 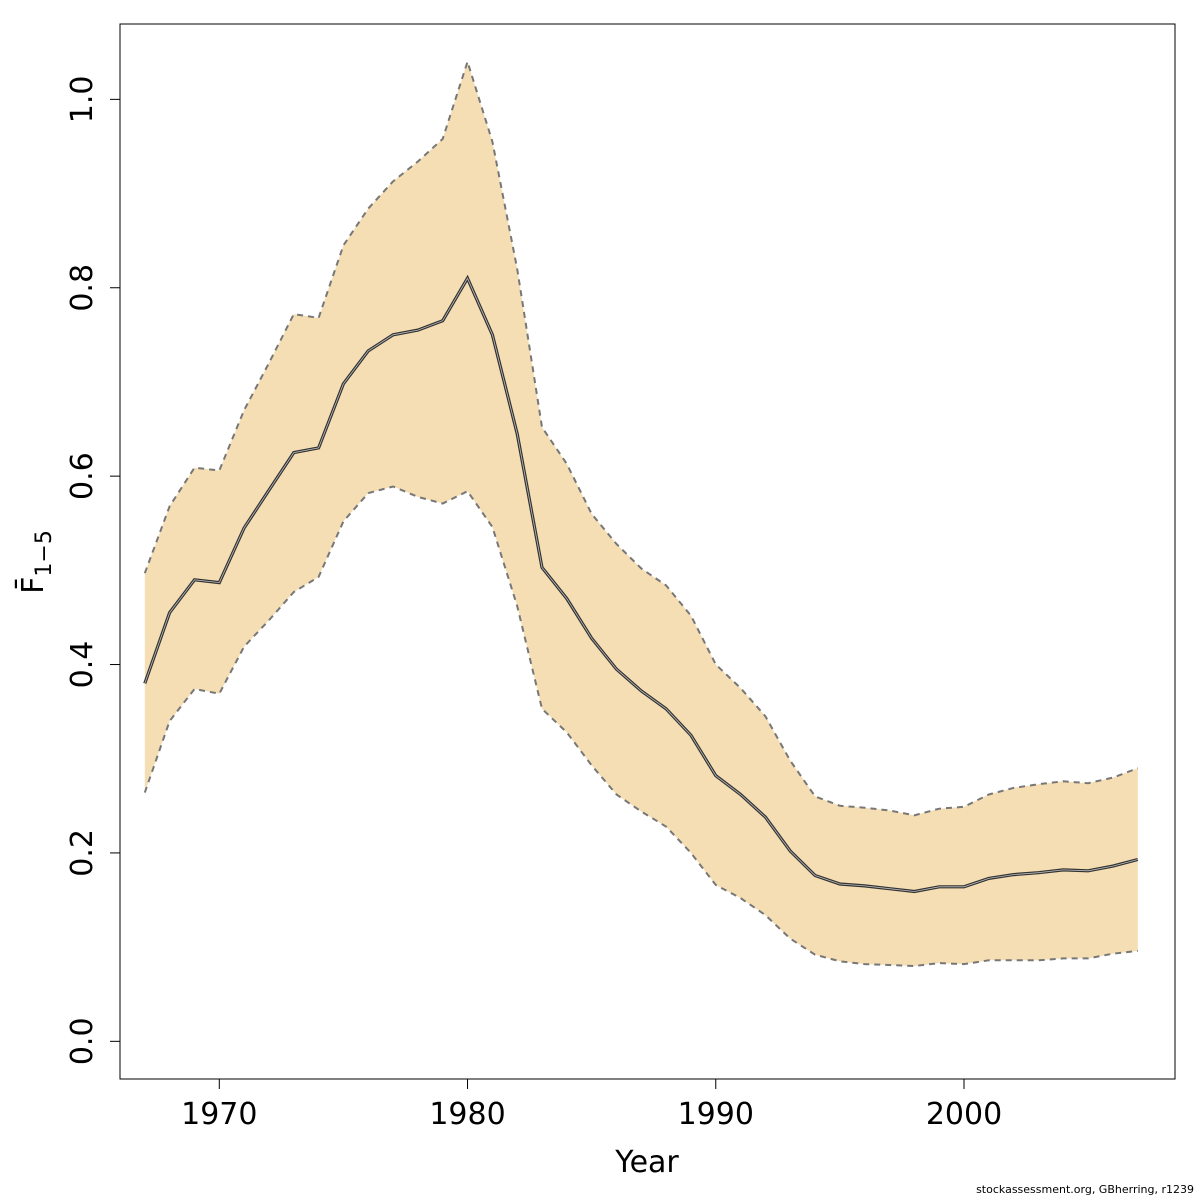 I want to click on y-tick-label: 0.6, so click(x=82, y=476).